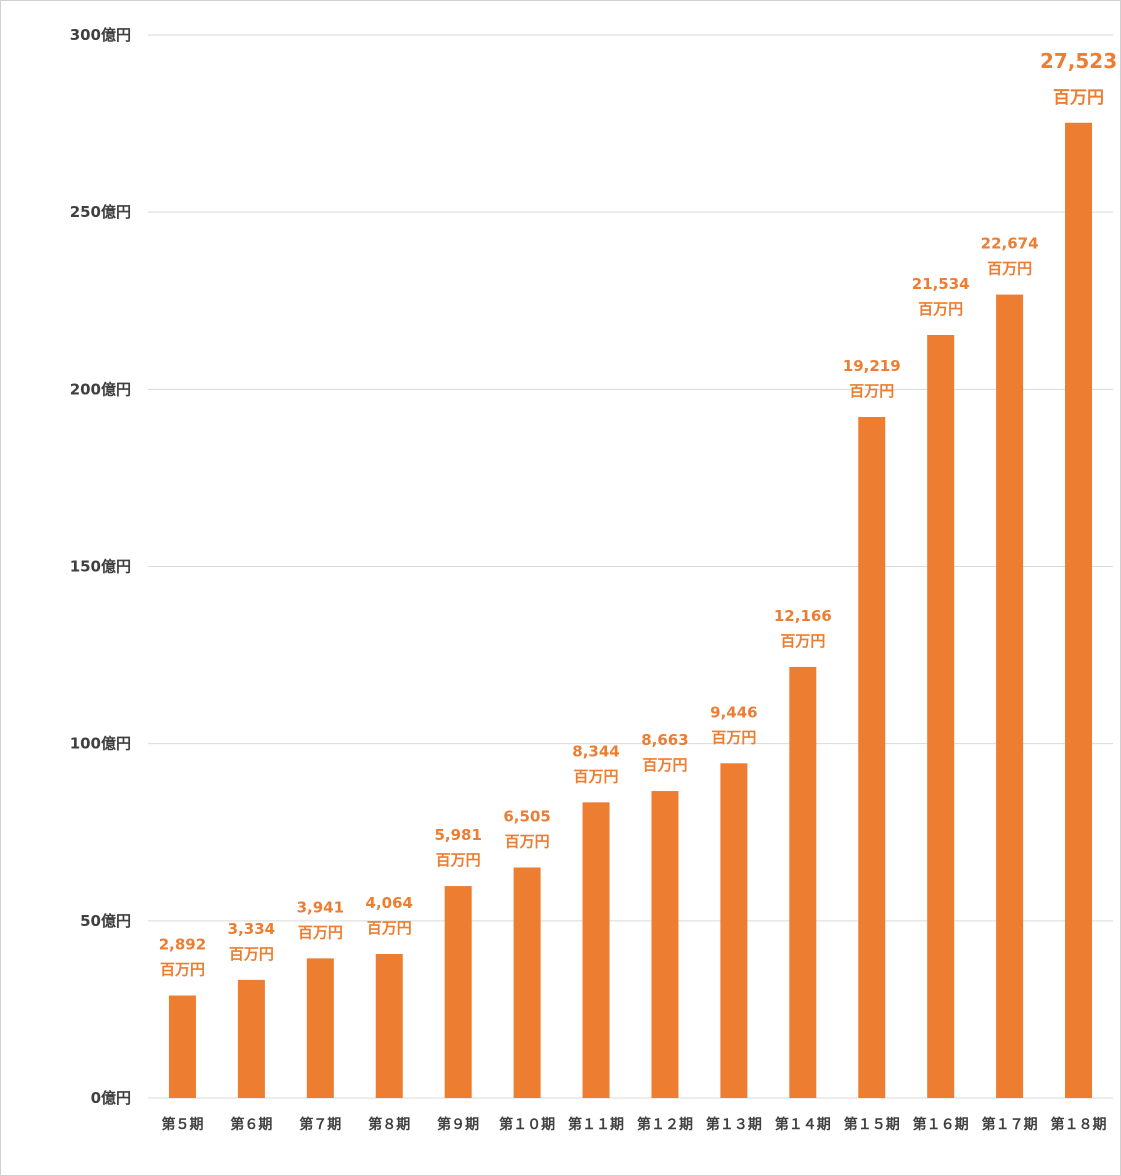 This screenshot has height=1176, width=1121. What do you see at coordinates (100, 212) in the screenshot?
I see `y-tick-label: 250億円` at bounding box center [100, 212].